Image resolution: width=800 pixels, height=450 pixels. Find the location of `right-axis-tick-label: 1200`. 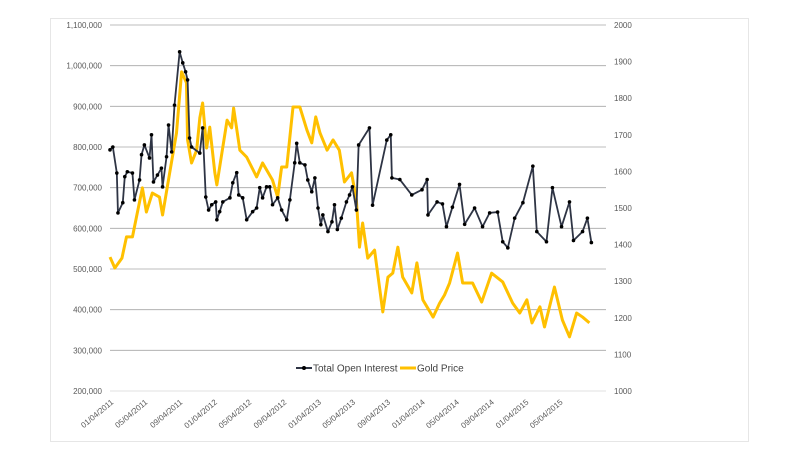

right-axis-tick-label: 1200 is located at coordinates (623, 318).